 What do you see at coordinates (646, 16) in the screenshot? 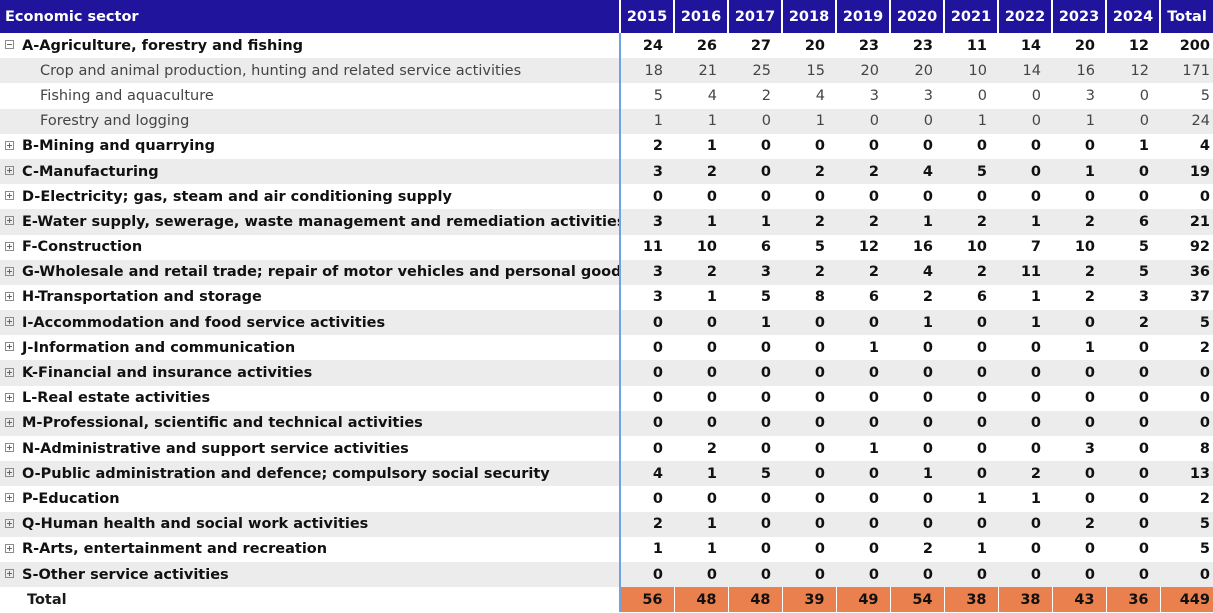
I see `column-header-year: 2015` at bounding box center [646, 16].